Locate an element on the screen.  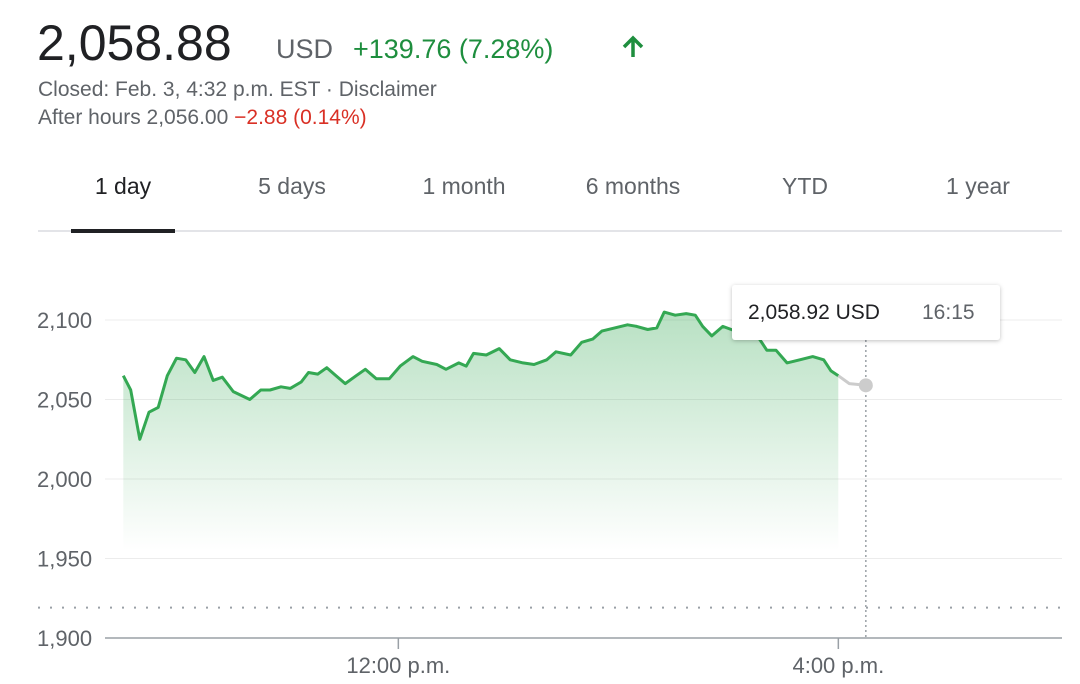
tab: YTD is located at coordinates (805, 186).